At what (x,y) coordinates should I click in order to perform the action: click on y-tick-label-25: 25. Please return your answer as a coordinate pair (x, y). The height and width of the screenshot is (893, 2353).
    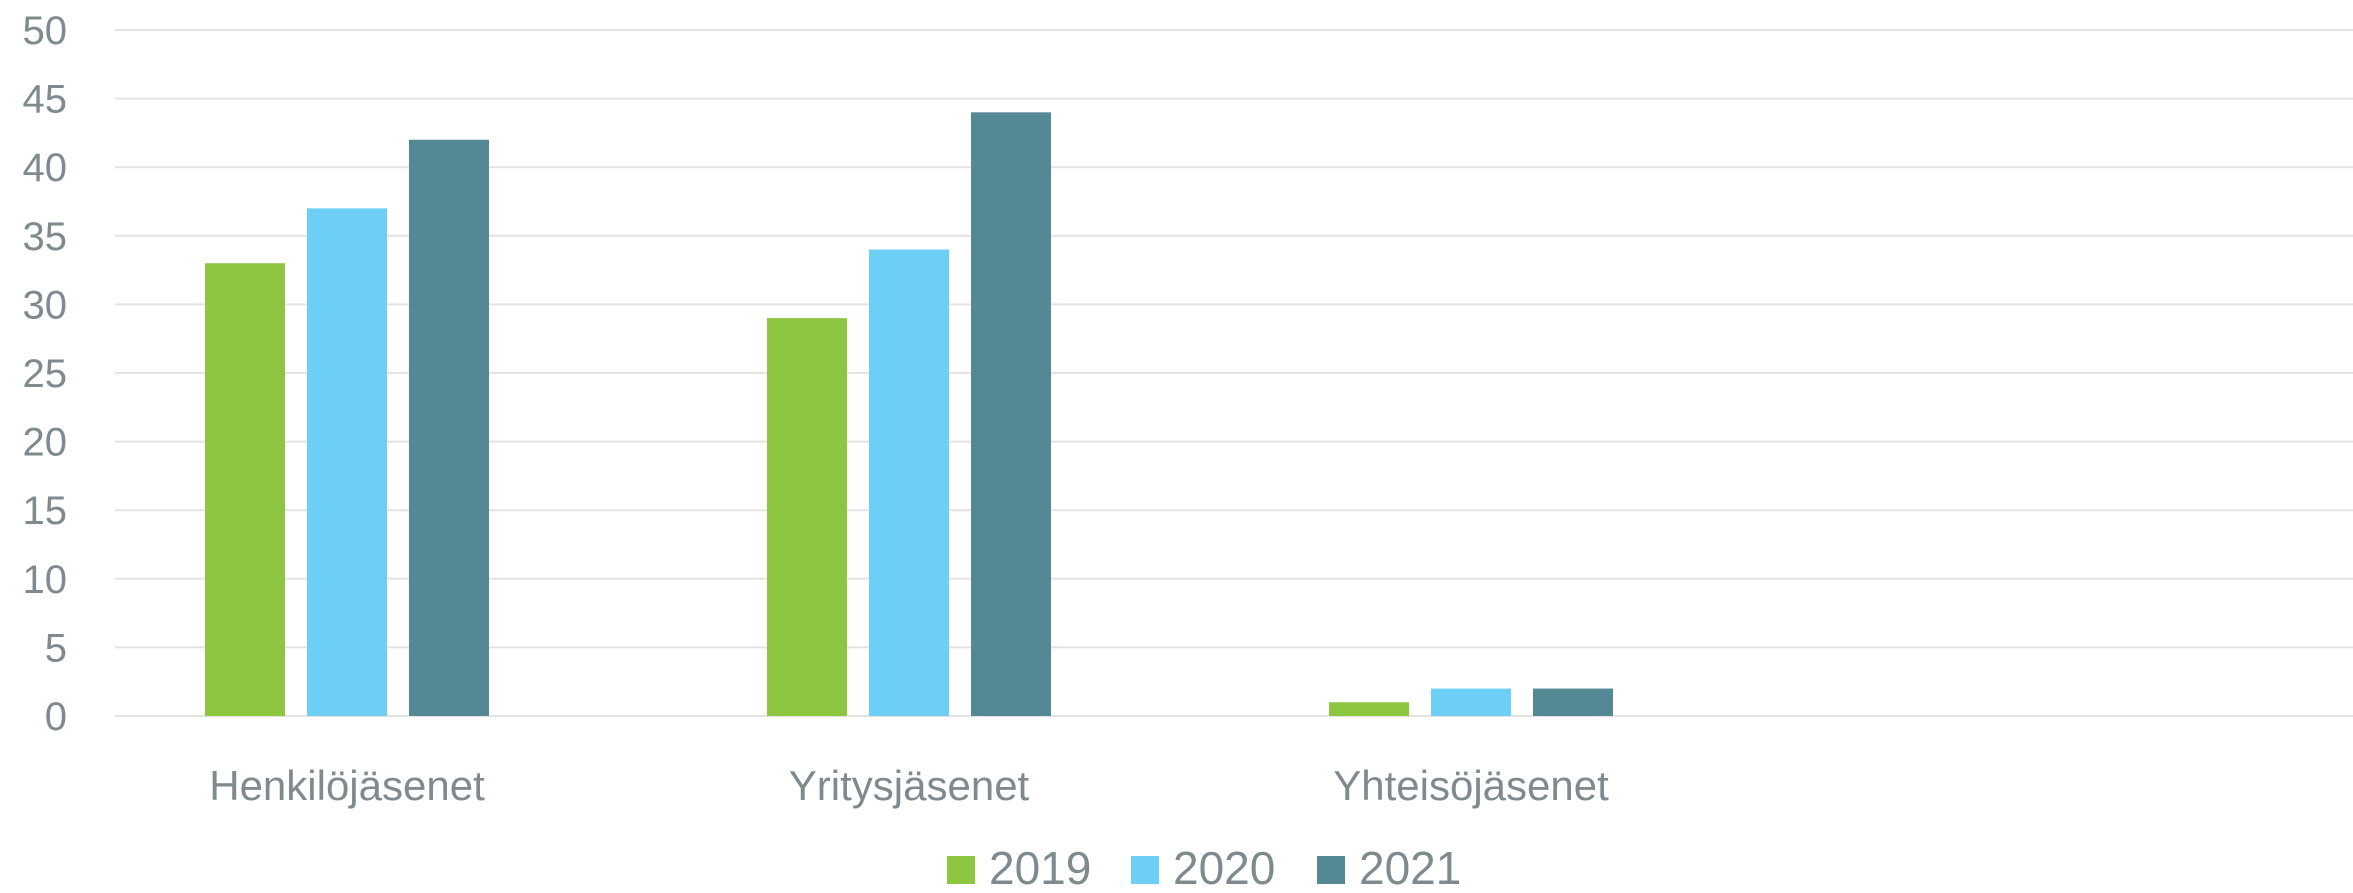
    Looking at the image, I should click on (45, 374).